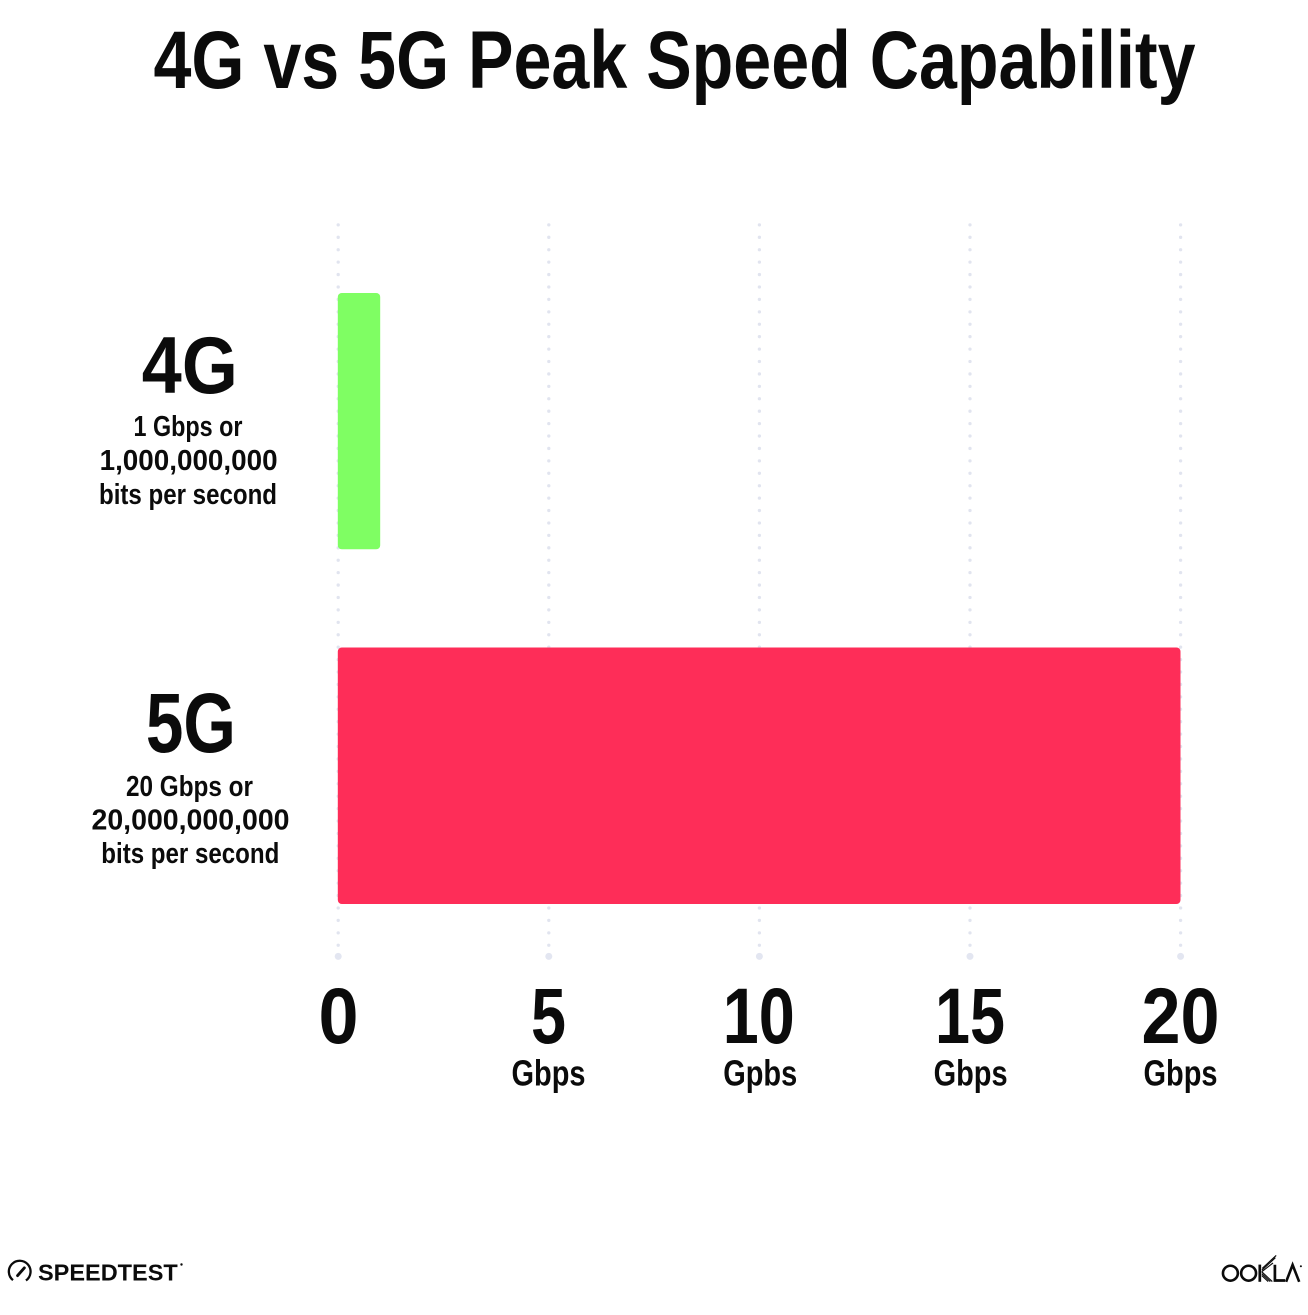 The height and width of the screenshot is (1315, 1308). What do you see at coordinates (190, 366) in the screenshot?
I see `svg-text: 4G` at bounding box center [190, 366].